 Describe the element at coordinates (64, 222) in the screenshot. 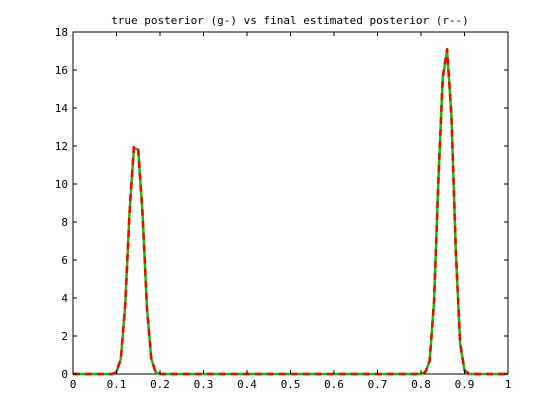

I see `y-tick-label: 8` at that location.